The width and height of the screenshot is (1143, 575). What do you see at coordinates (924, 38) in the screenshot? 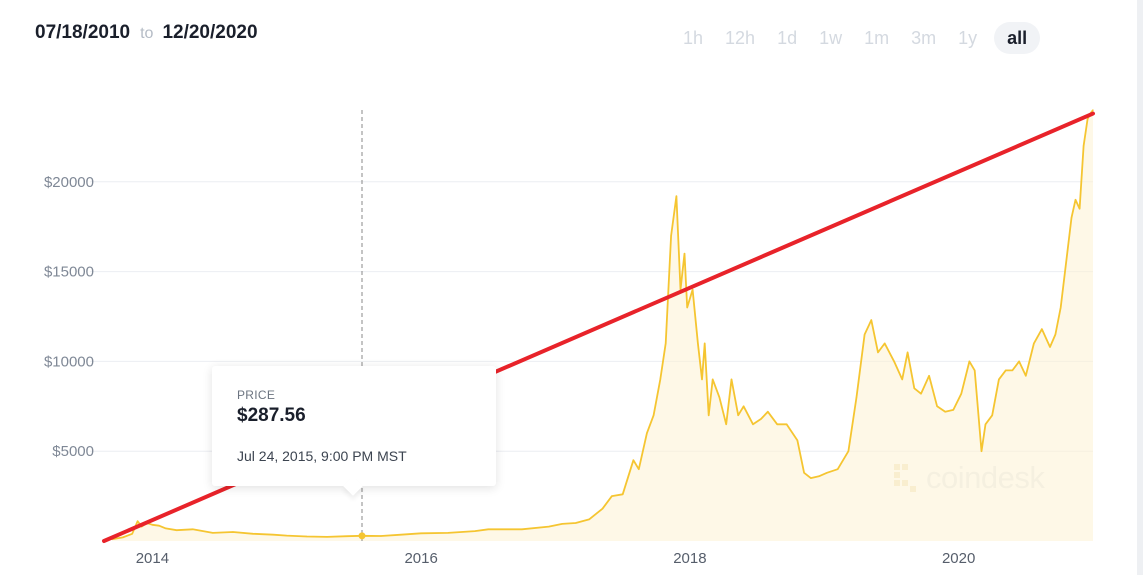
I see `range-tab-3m: 3m` at bounding box center [924, 38].